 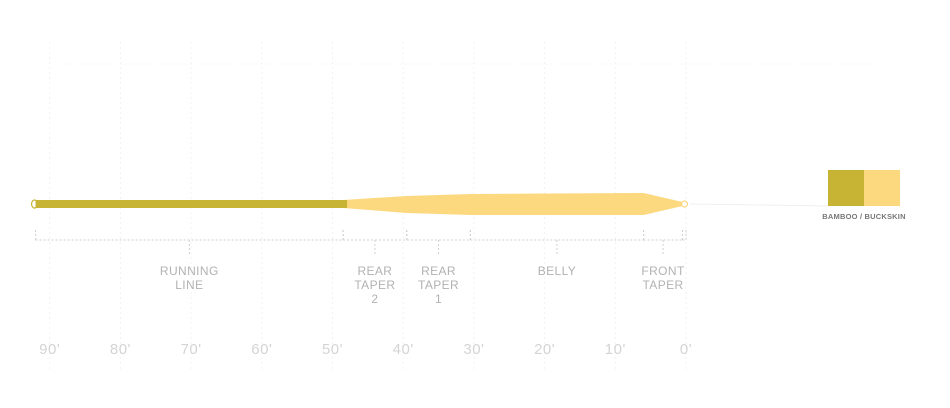 What do you see at coordinates (473, 349) in the screenshot?
I see `axis-tick-label: 30'` at bounding box center [473, 349].